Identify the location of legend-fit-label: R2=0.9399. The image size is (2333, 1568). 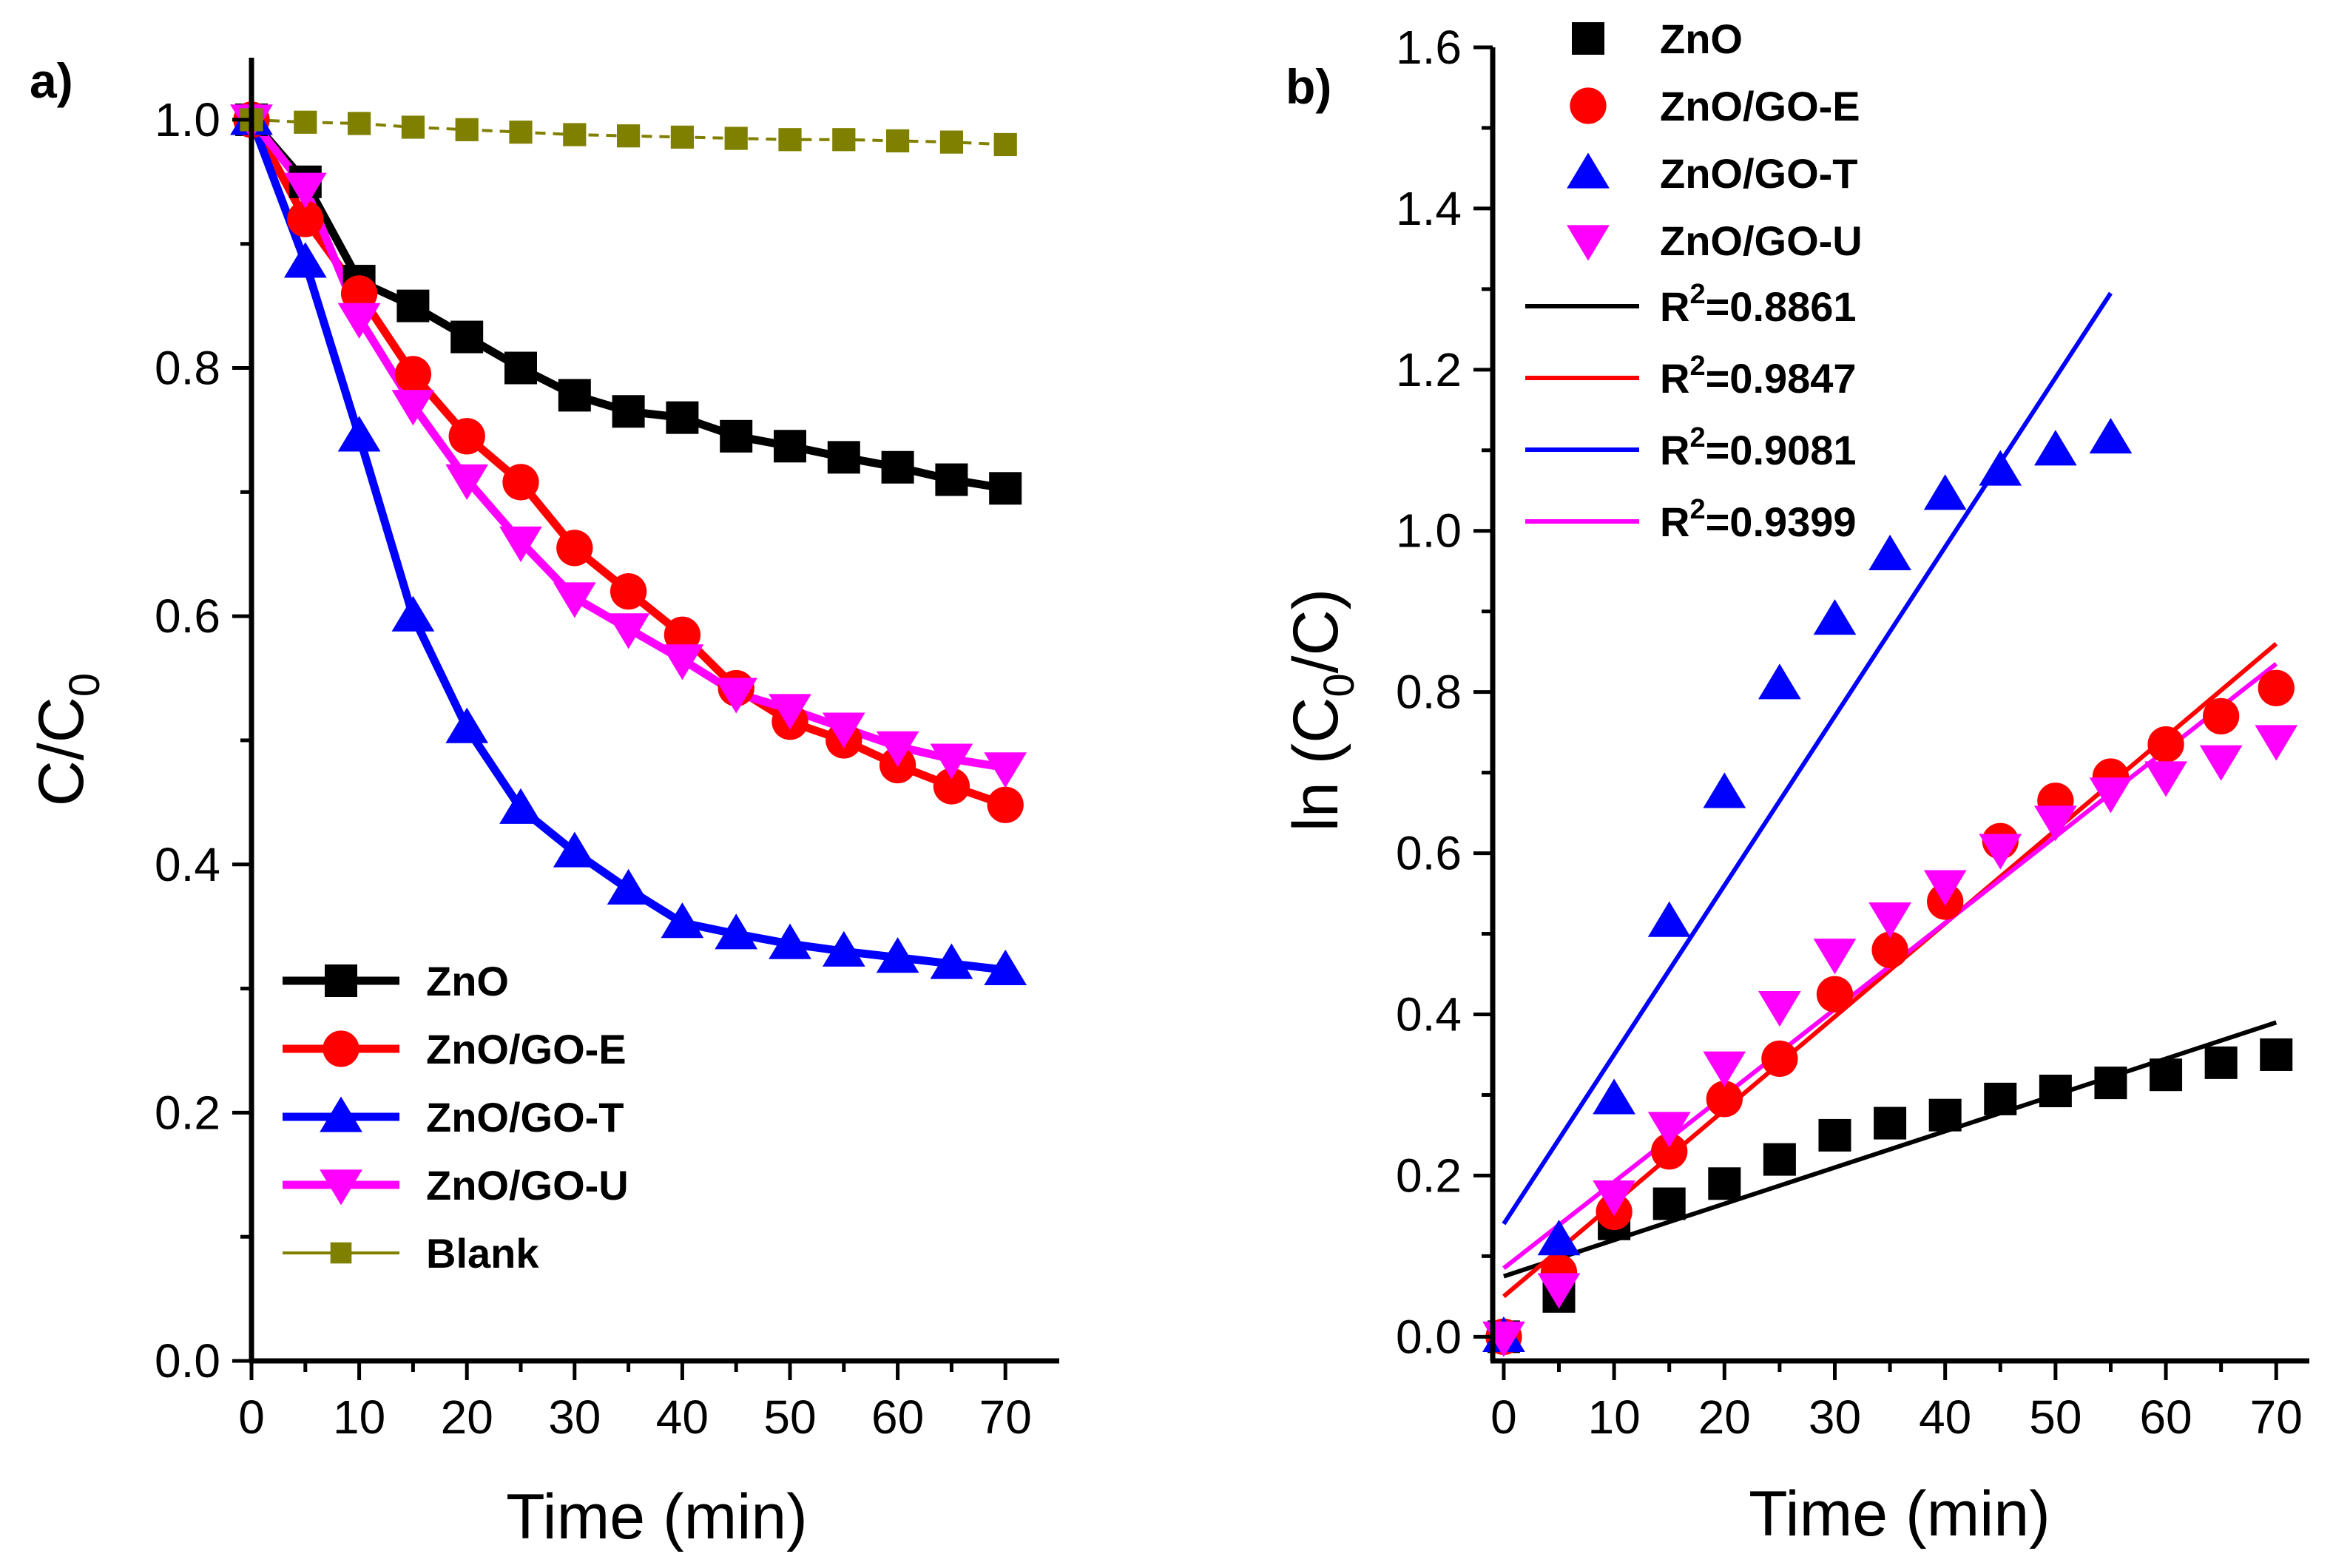
(1758, 519).